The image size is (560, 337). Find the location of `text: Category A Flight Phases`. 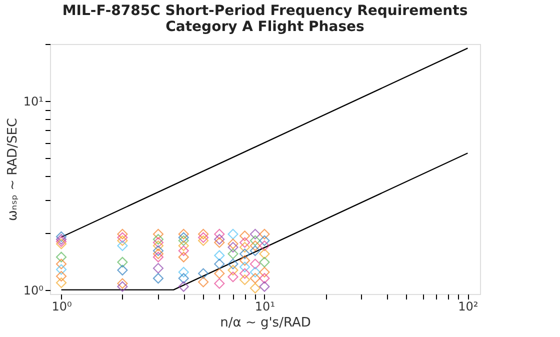

text: Category A Flight Phases is located at coordinates (265, 27).